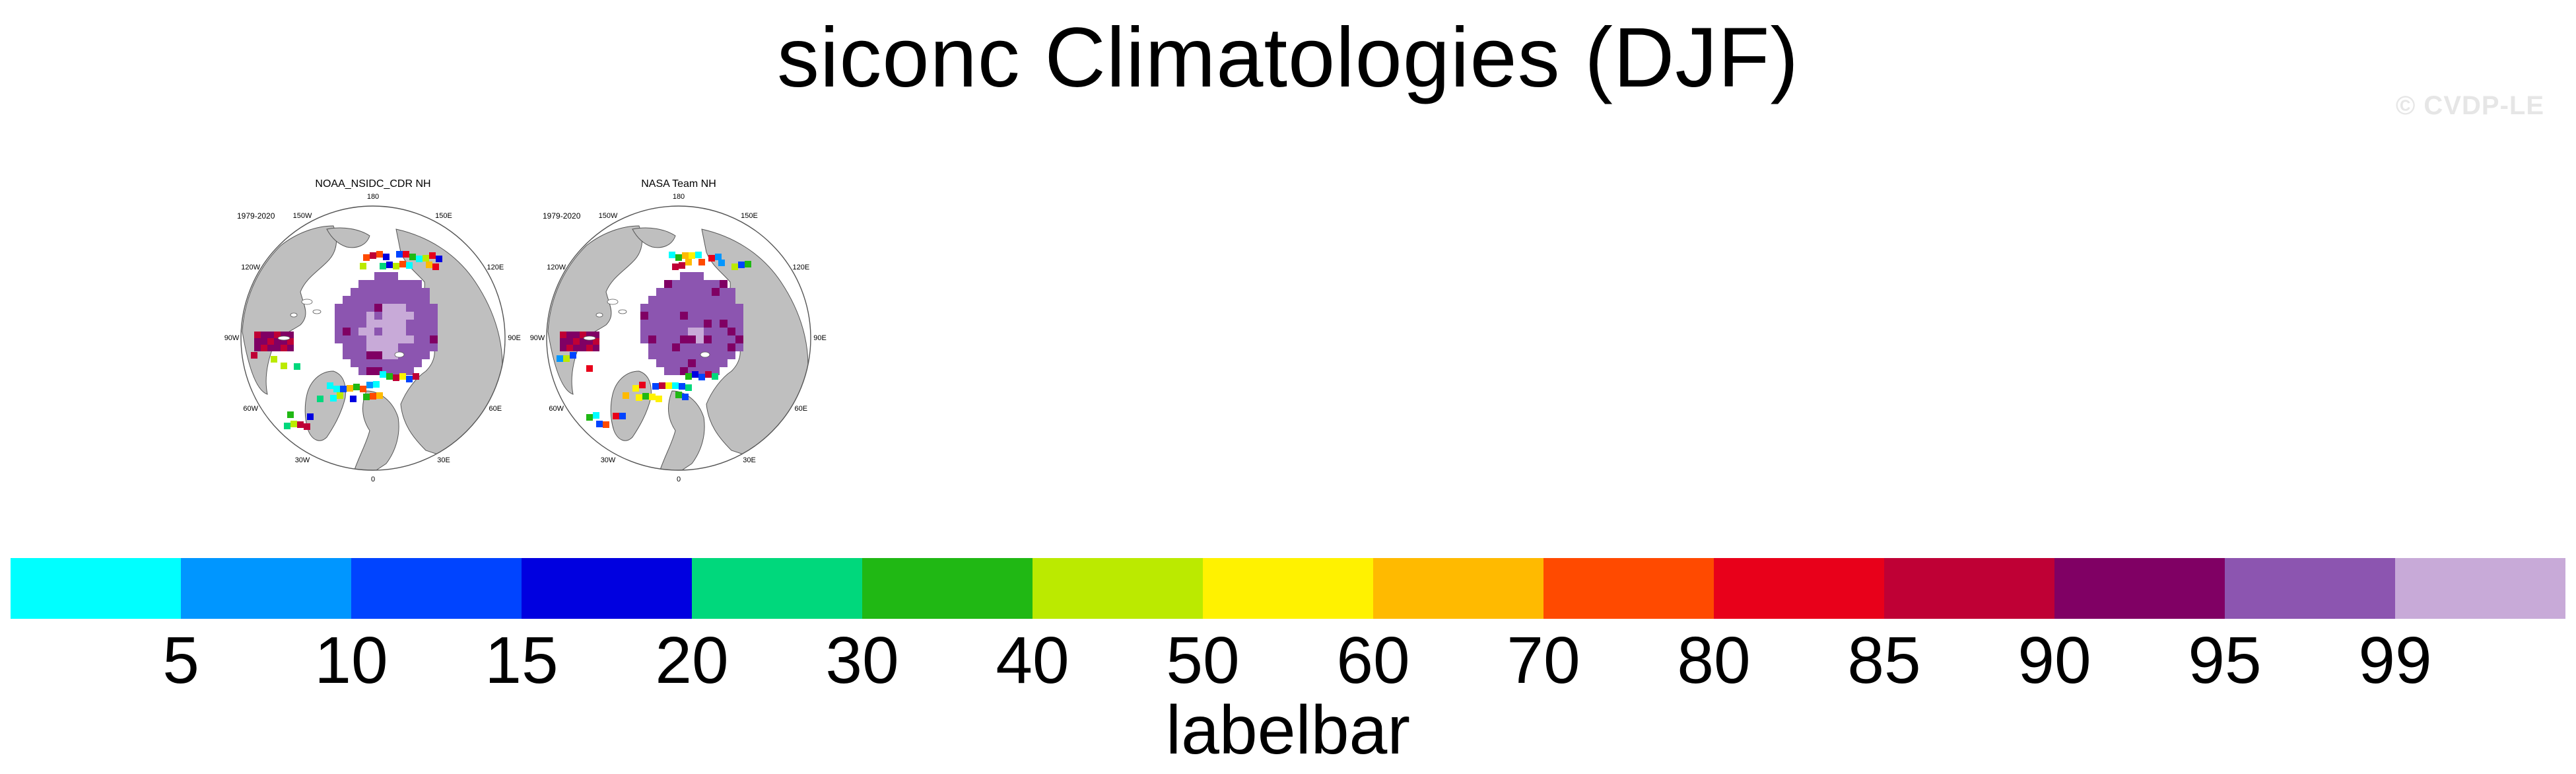 The height and width of the screenshot is (774, 2576). I want to click on panel-title: NASA Team NH, so click(679, 184).